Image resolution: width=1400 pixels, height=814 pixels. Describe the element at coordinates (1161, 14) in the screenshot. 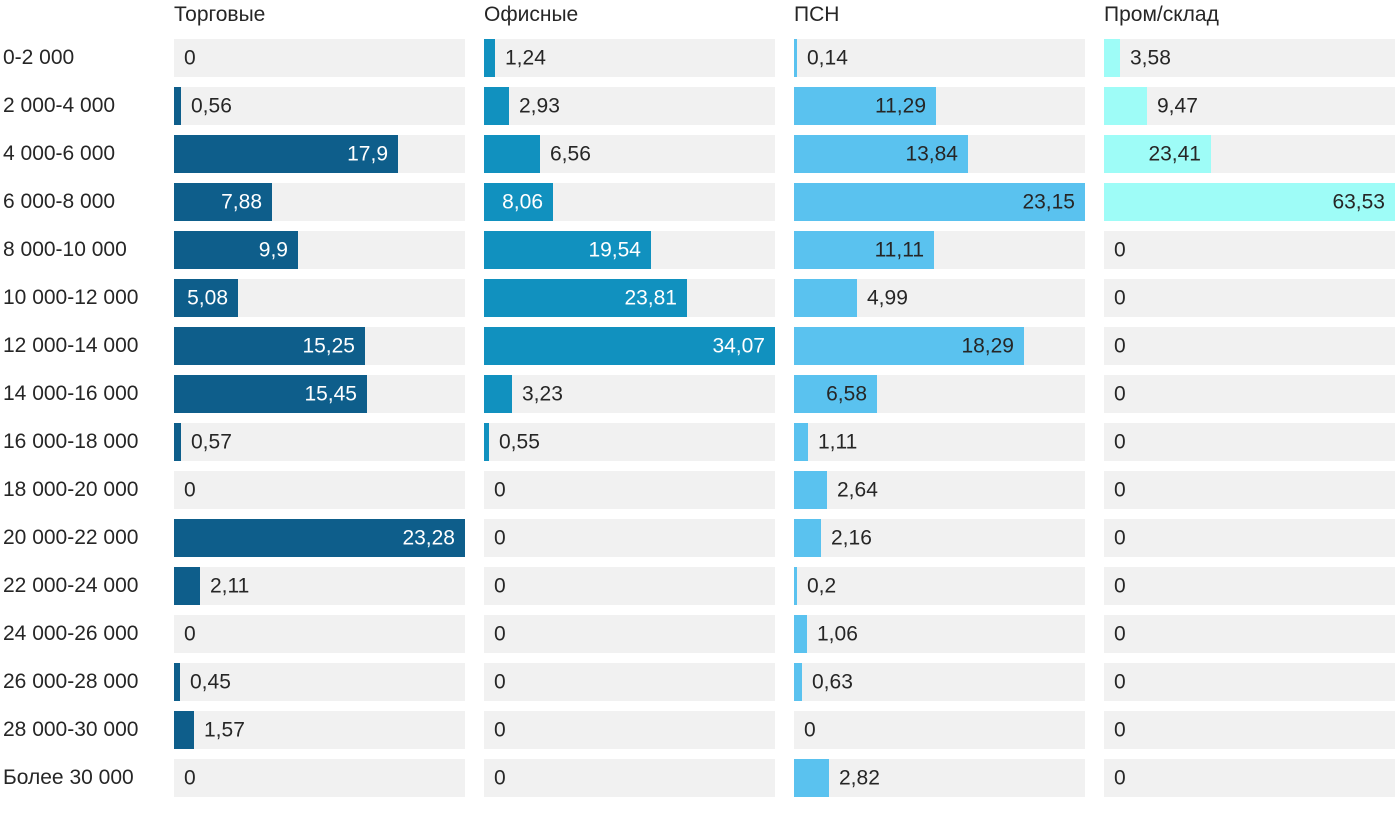

I see `column-header-prom-sklad: Пром/склад` at that location.